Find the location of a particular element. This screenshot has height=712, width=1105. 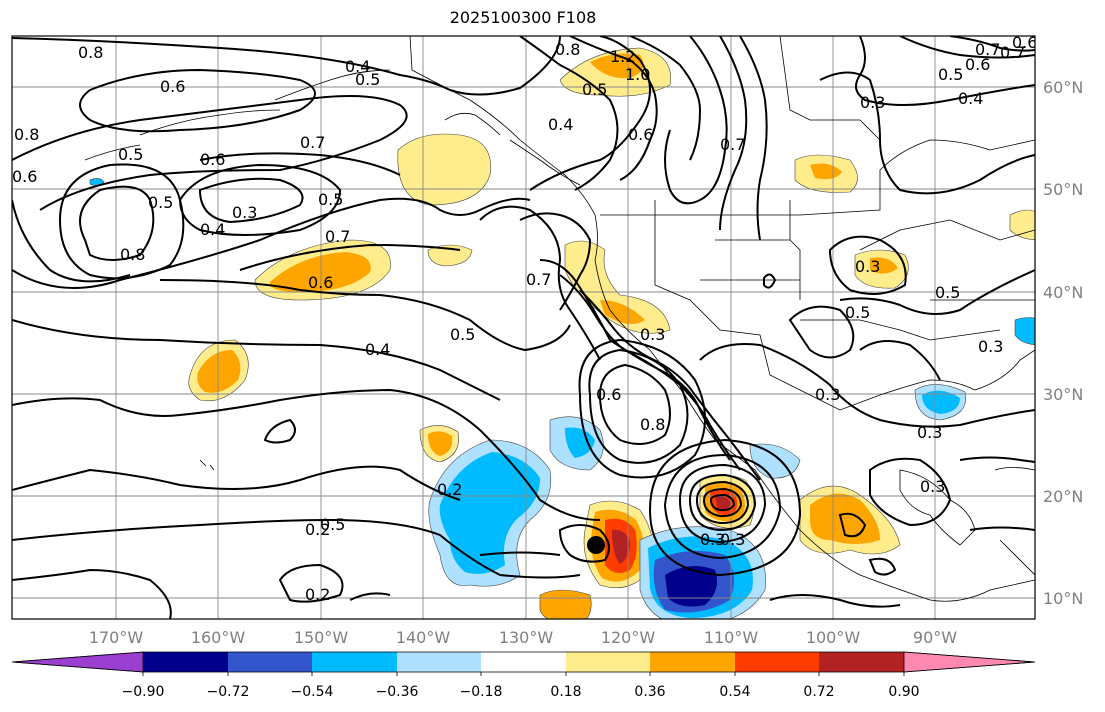

lat-label: 30°N is located at coordinates (1063, 394).